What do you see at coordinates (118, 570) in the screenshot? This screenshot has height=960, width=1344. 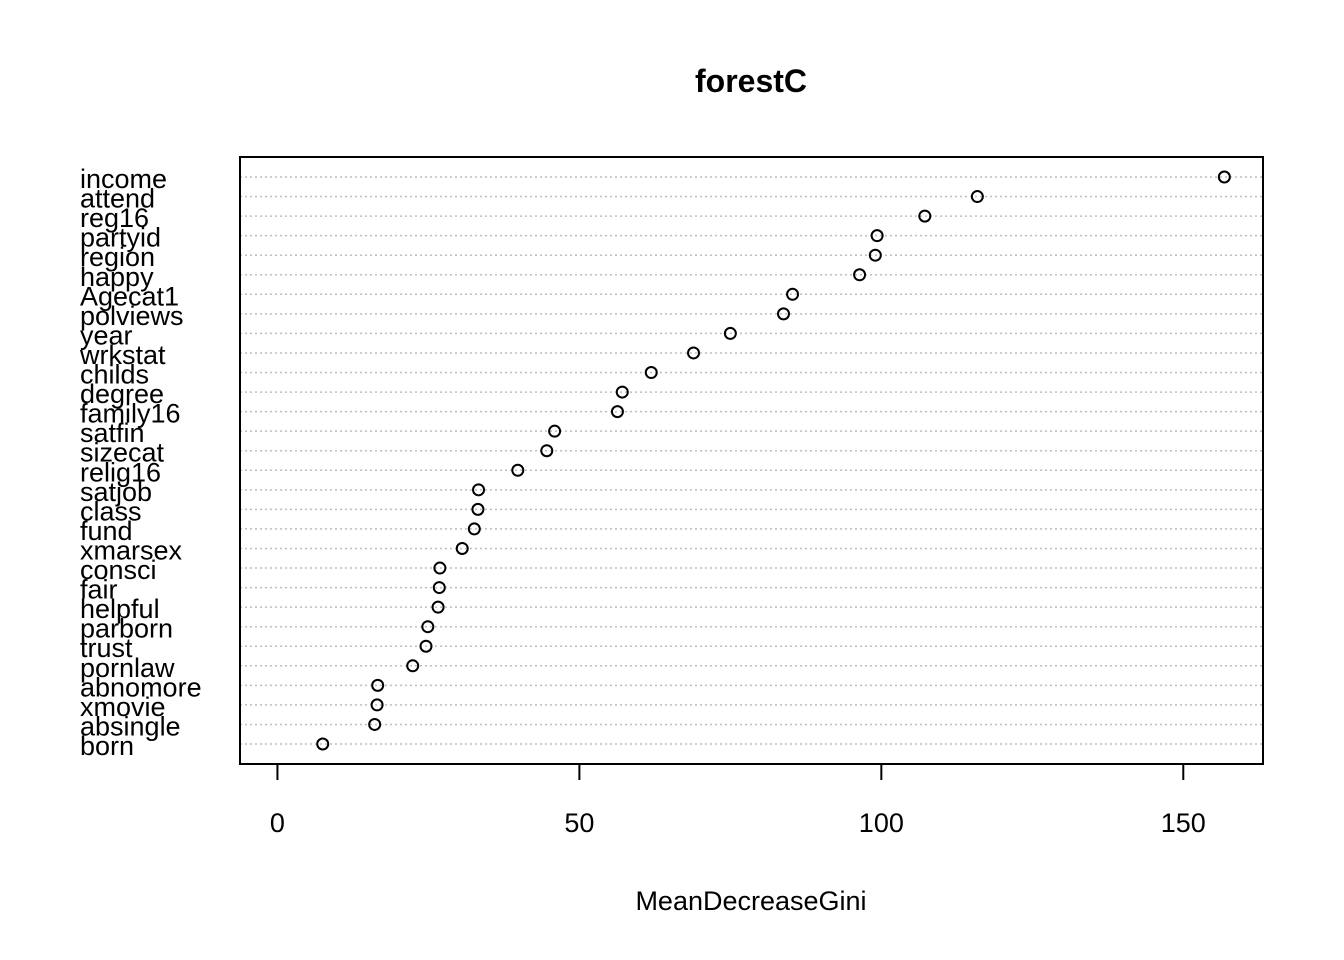 I see `y-tick-label: consci` at bounding box center [118, 570].